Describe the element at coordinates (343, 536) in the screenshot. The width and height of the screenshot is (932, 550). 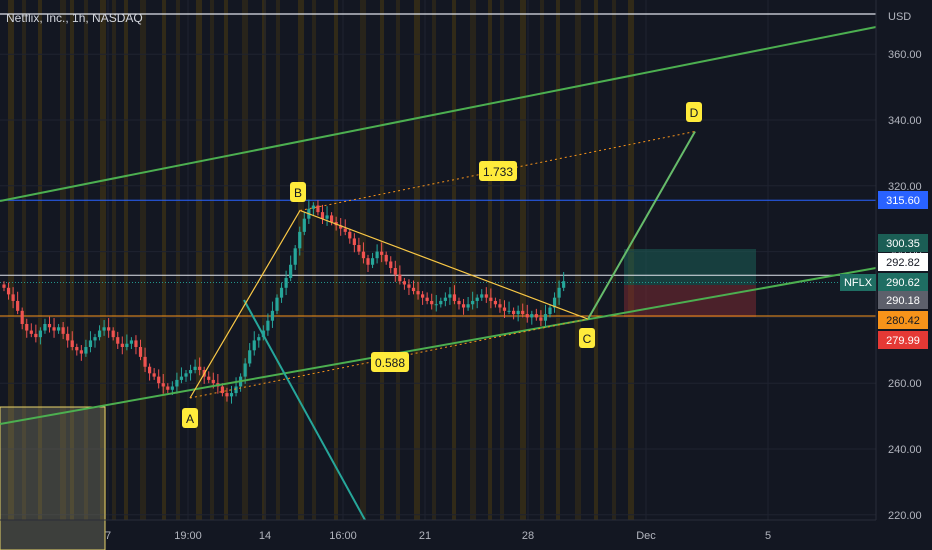
I see `x-tick-label: 16:00` at that location.